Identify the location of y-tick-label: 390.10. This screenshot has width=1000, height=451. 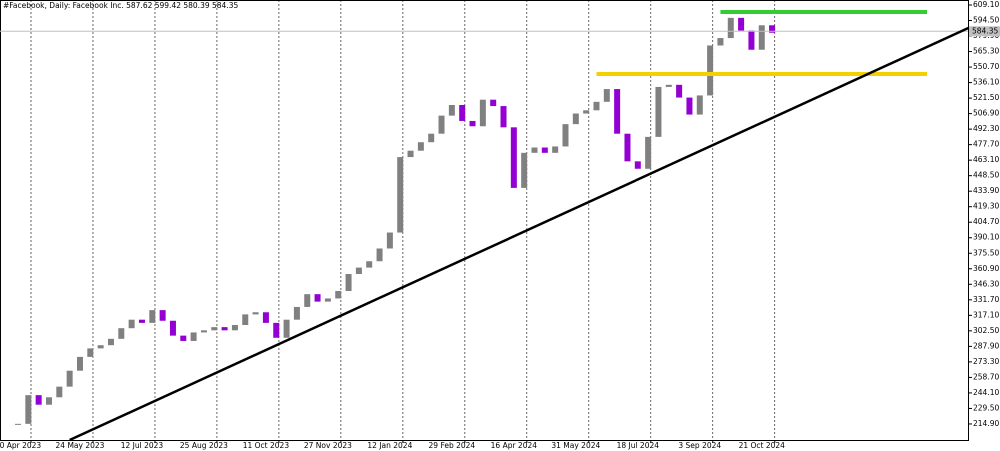
(986, 237).